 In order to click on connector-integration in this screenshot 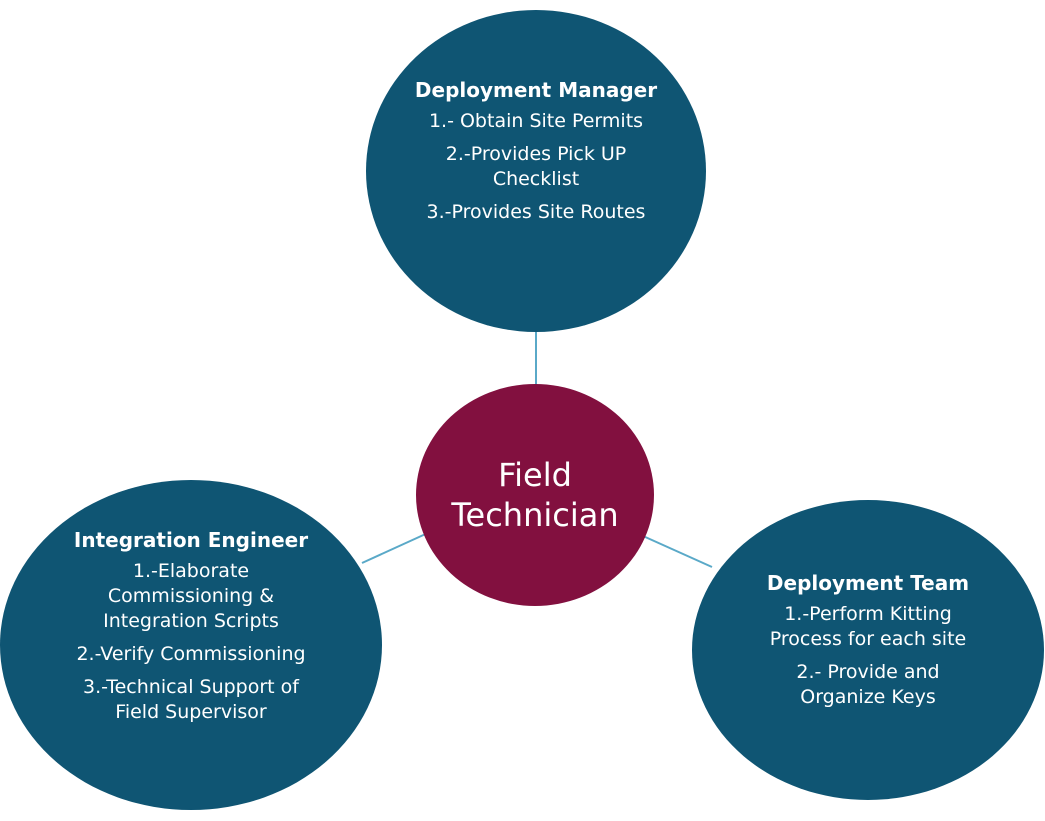, I will do `click(396, 547)`.